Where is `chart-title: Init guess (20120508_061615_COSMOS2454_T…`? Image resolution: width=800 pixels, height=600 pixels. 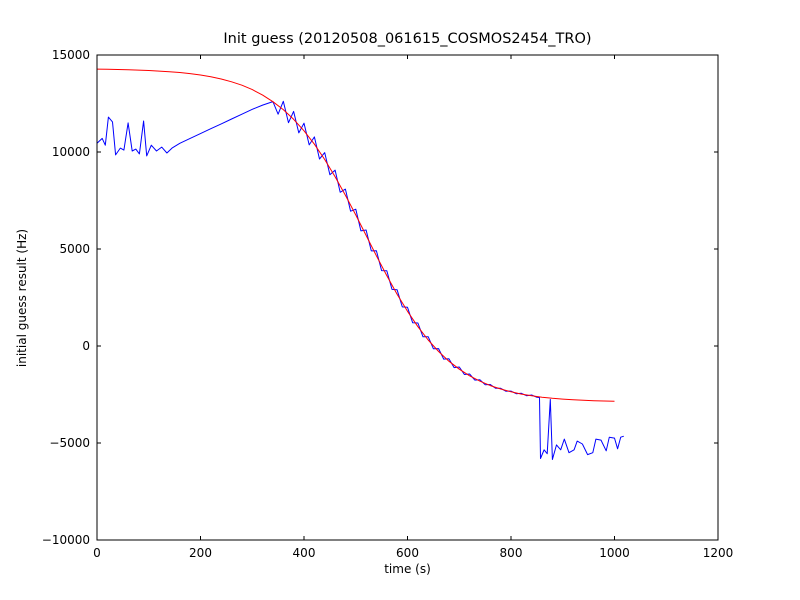
chart-title: Init guess (20120508_061615_COSMOS2454_T… is located at coordinates (407, 39).